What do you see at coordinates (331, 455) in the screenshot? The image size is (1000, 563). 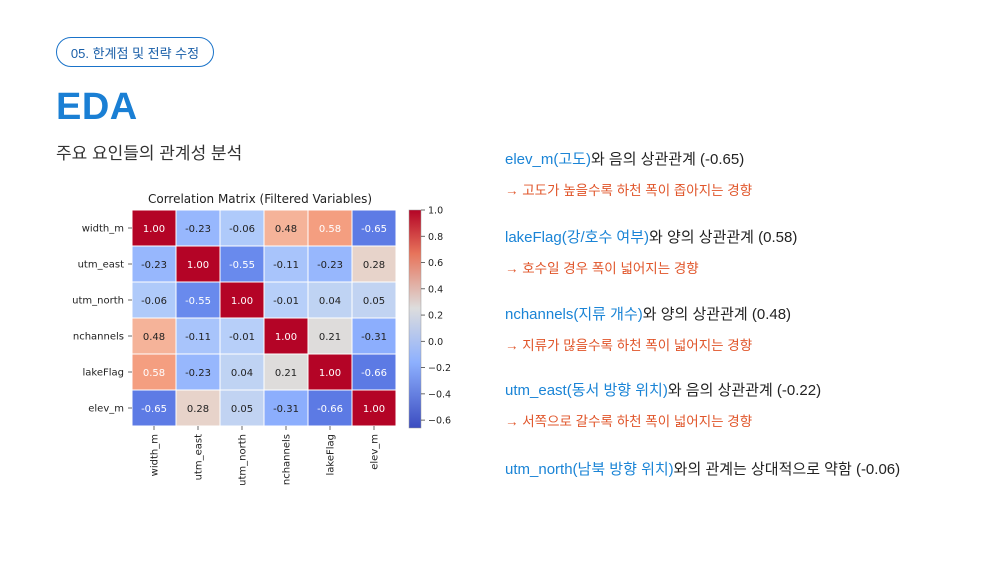 I see `x-tick-label: lakeFlag` at bounding box center [331, 455].